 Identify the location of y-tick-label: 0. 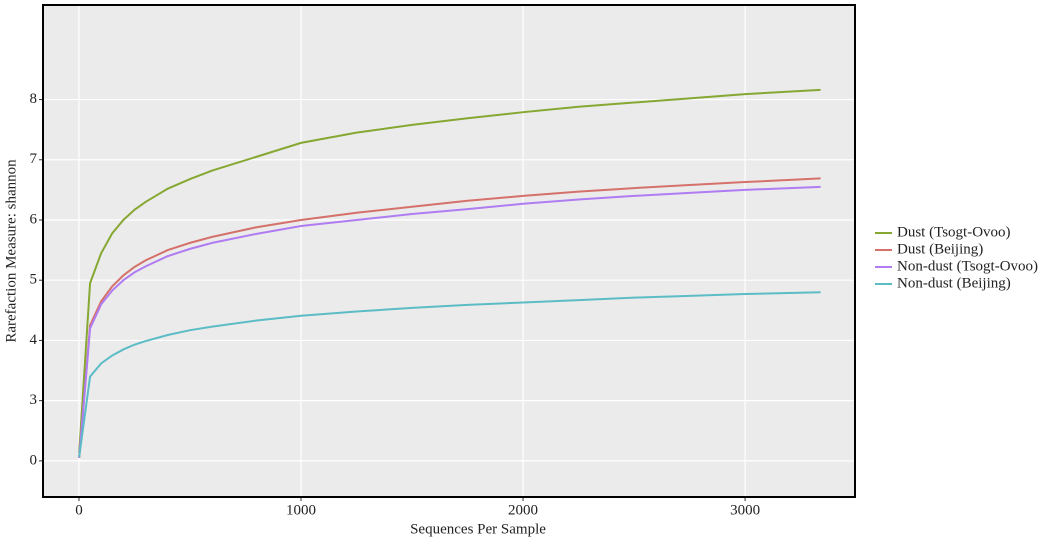
(34, 460).